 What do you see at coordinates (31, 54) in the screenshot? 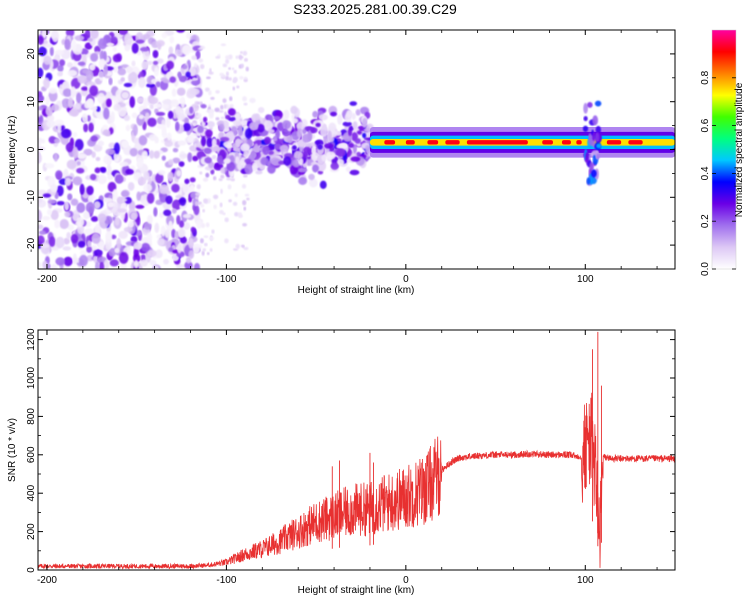
I see `spectrogram-y-tick-label: 20` at bounding box center [31, 54].